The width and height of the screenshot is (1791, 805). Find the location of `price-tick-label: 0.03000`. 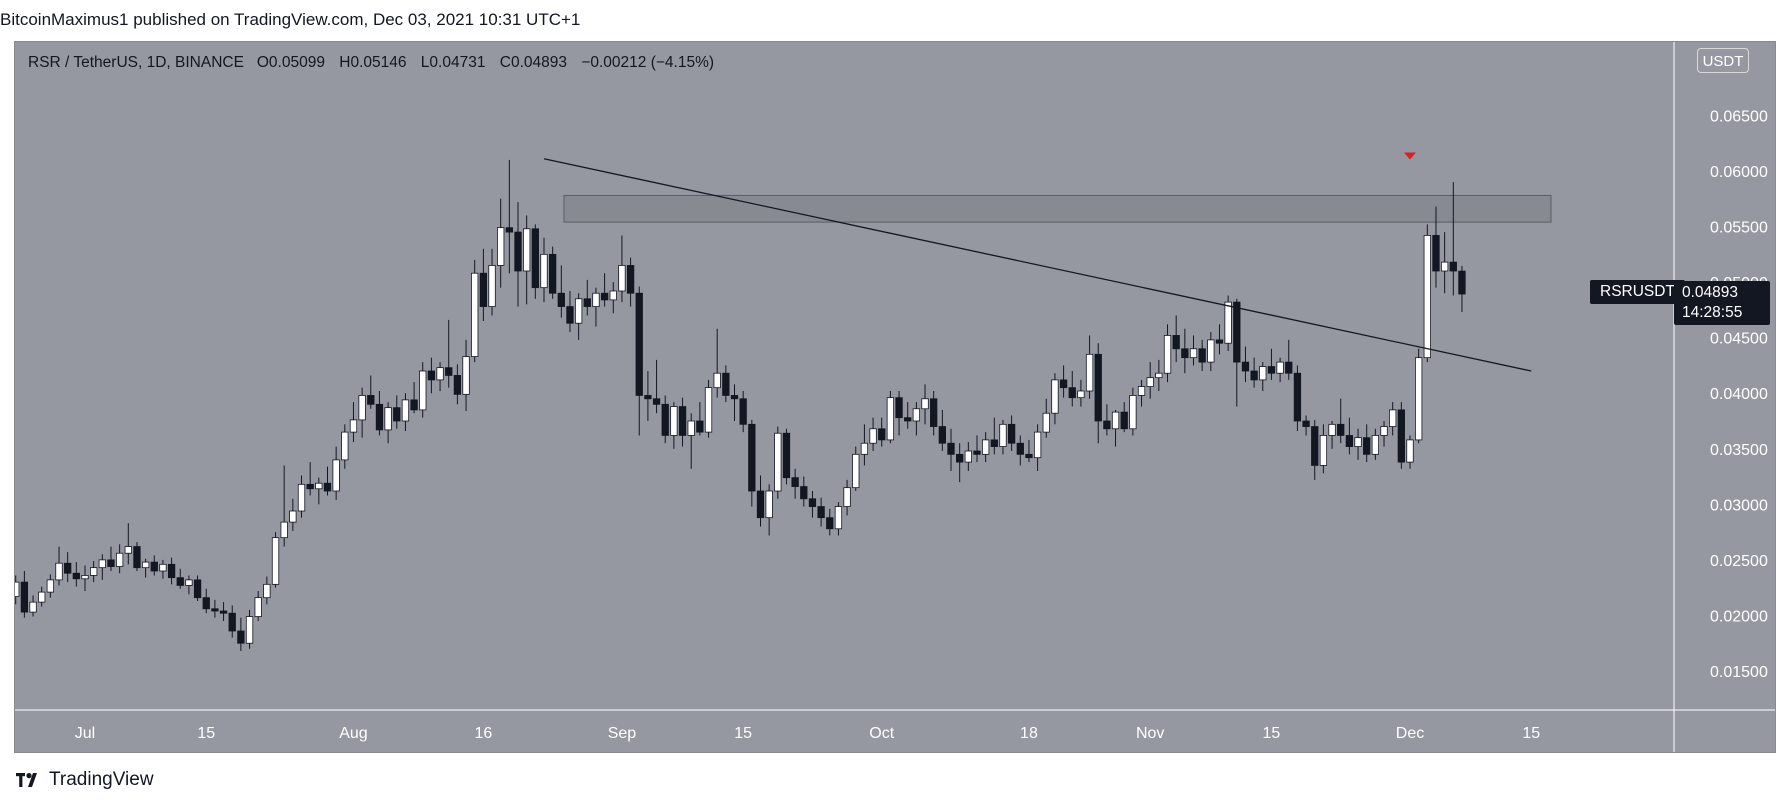

price-tick-label: 0.03000 is located at coordinates (1739, 505).